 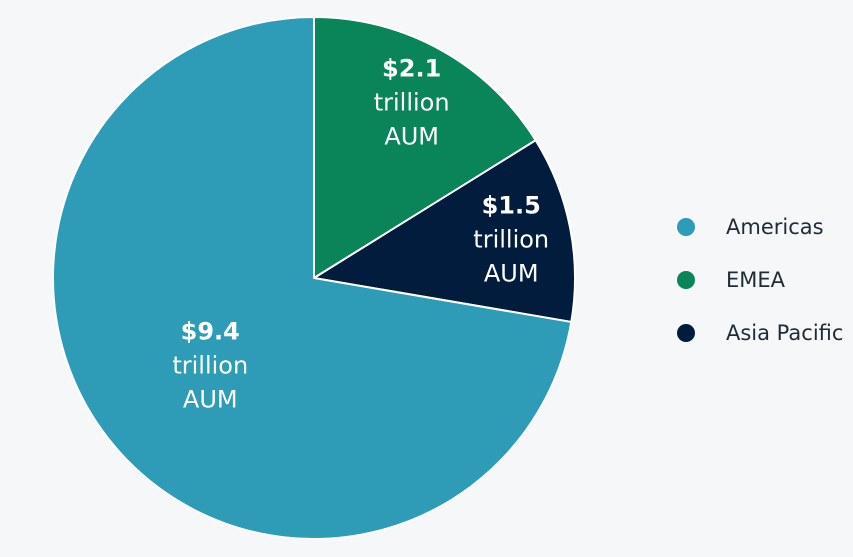 What do you see at coordinates (210, 366) in the screenshot?
I see `slice-label-americas-line2: trillion` at bounding box center [210, 366].